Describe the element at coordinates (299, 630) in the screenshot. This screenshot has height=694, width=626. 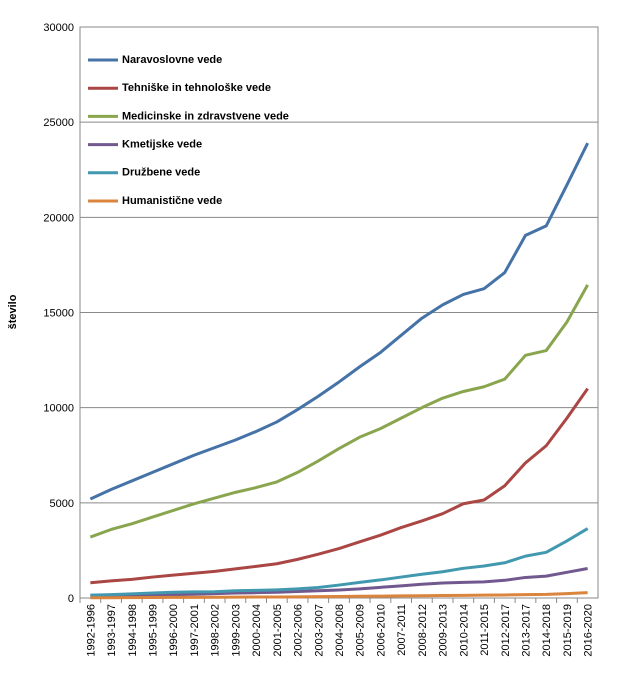
I see `x-tick-label: 2002-2006` at that location.